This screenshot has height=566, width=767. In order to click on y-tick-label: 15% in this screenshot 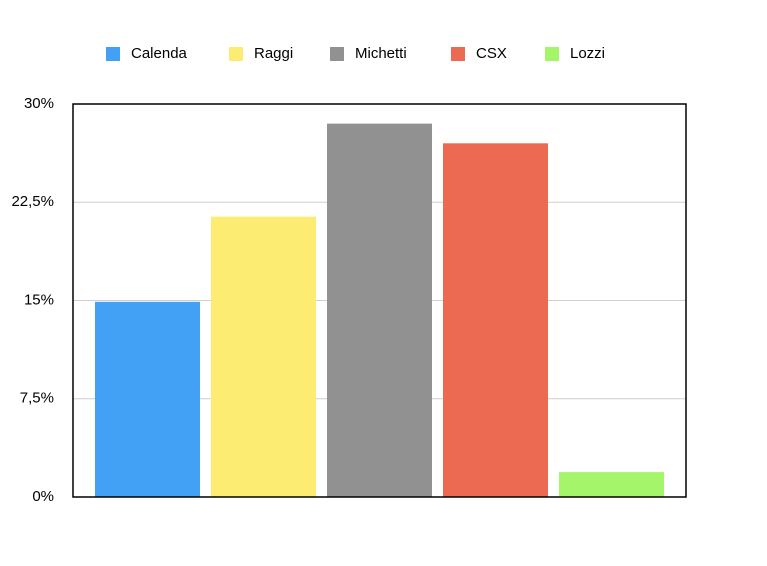, I will do `click(39, 299)`.